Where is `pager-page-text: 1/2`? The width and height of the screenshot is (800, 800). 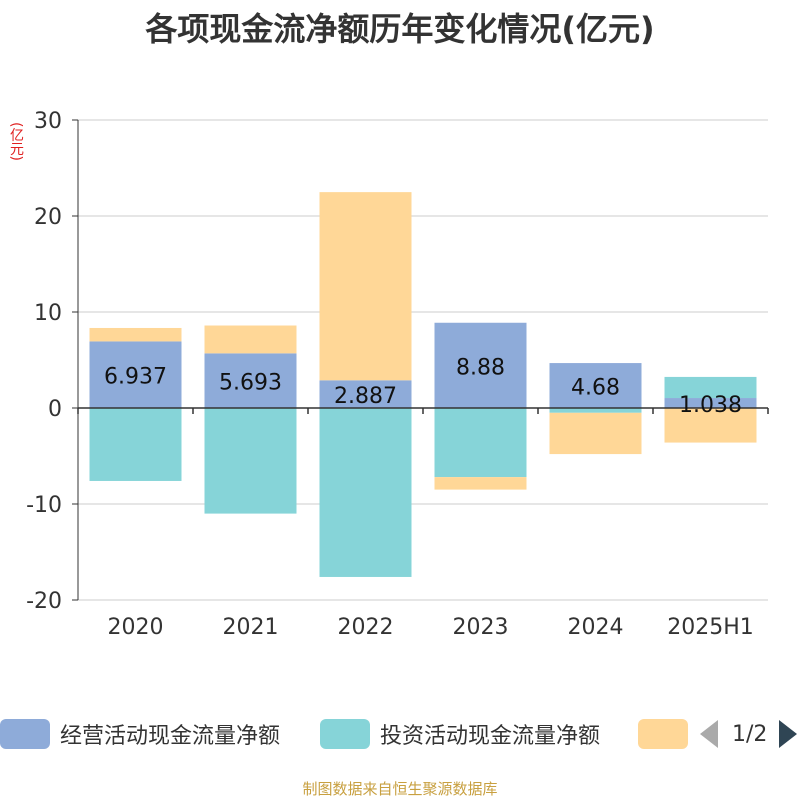
pager-page-text: 1/2 is located at coordinates (750, 734).